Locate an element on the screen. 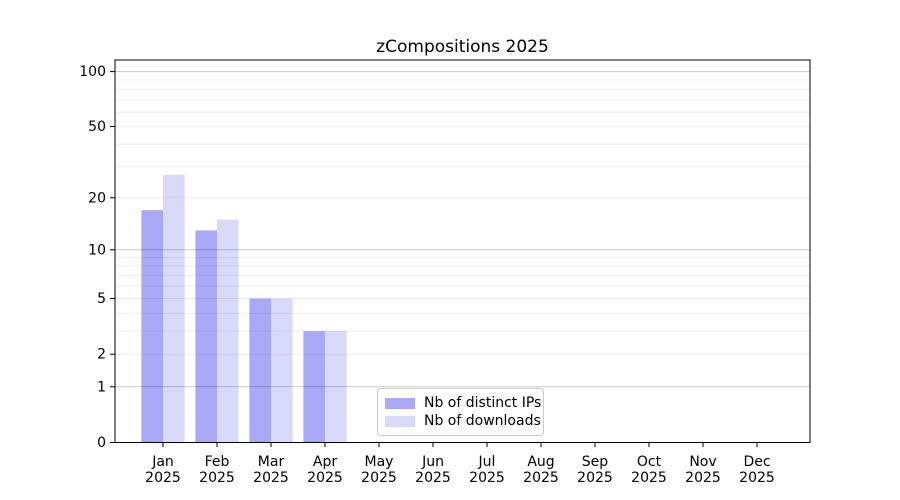  x-tick-label-month-Jun: Jun is located at coordinates (432, 462).